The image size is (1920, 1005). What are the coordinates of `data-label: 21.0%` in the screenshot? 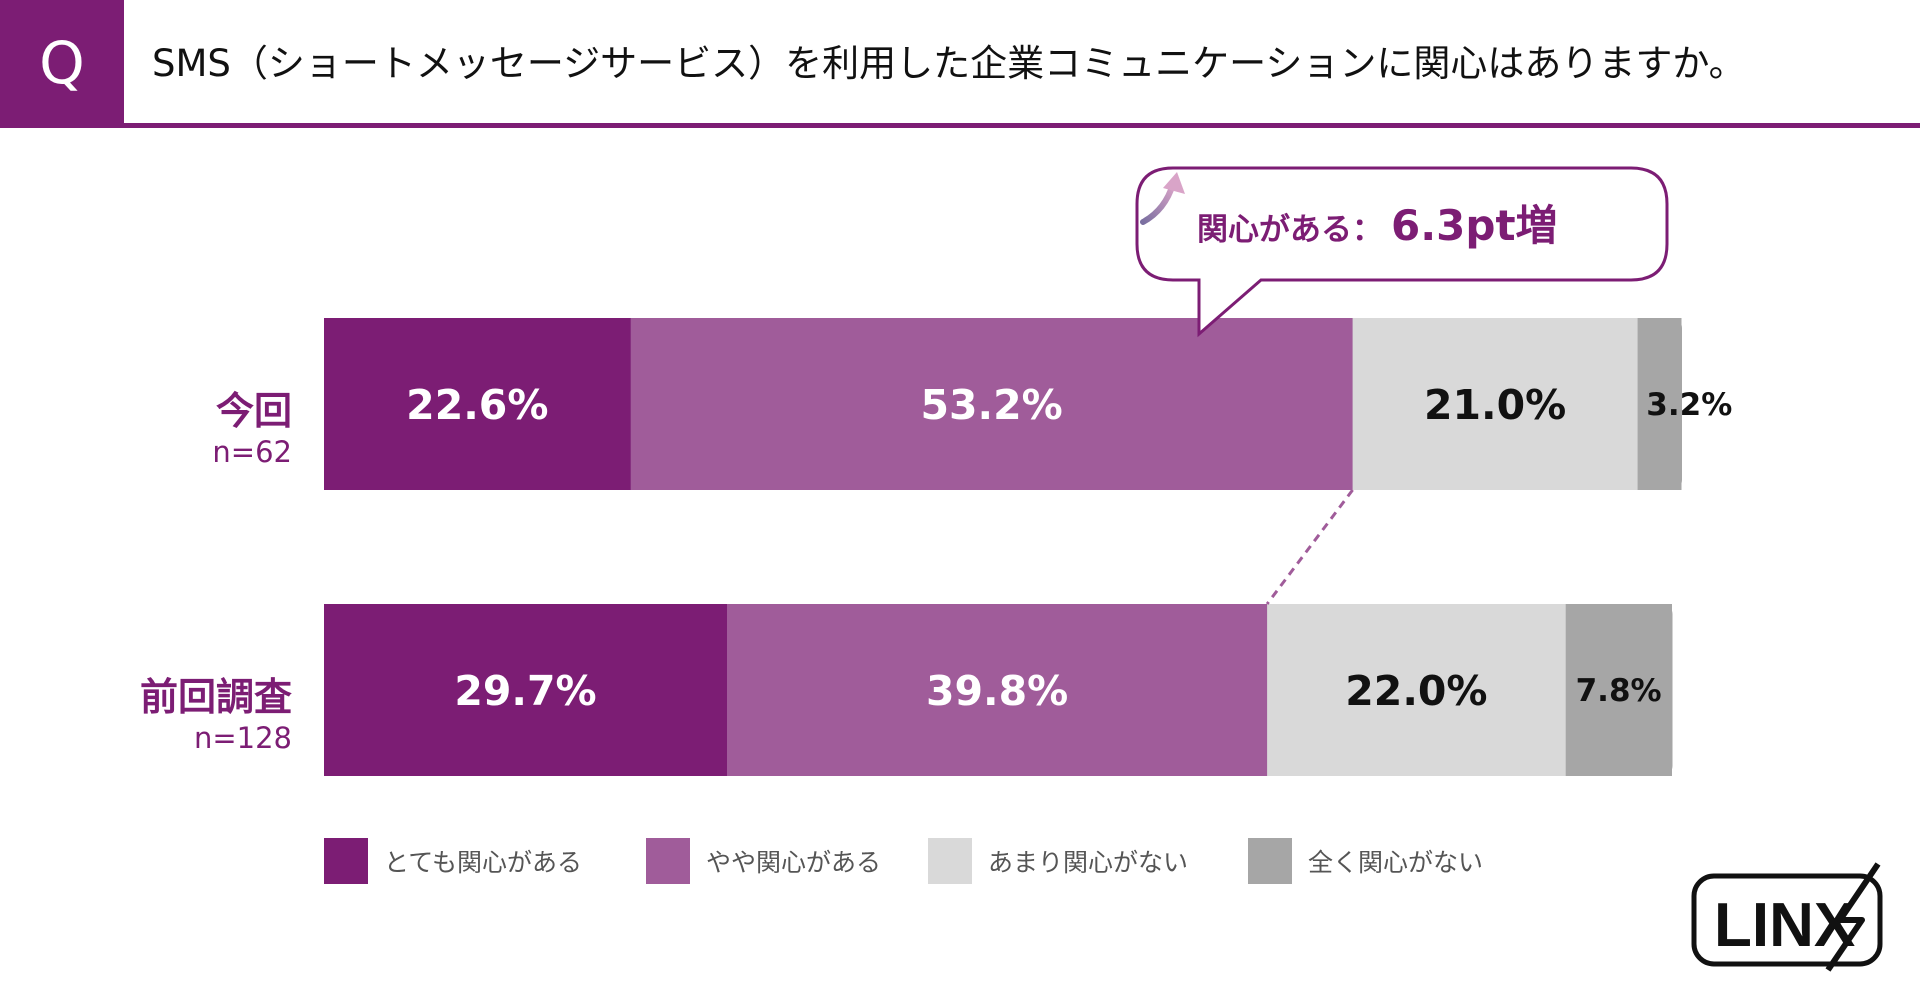 It's located at (1495, 405).